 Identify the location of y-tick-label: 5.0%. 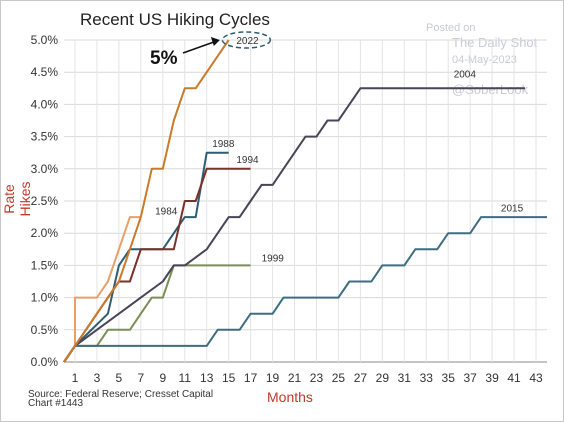
(45, 40).